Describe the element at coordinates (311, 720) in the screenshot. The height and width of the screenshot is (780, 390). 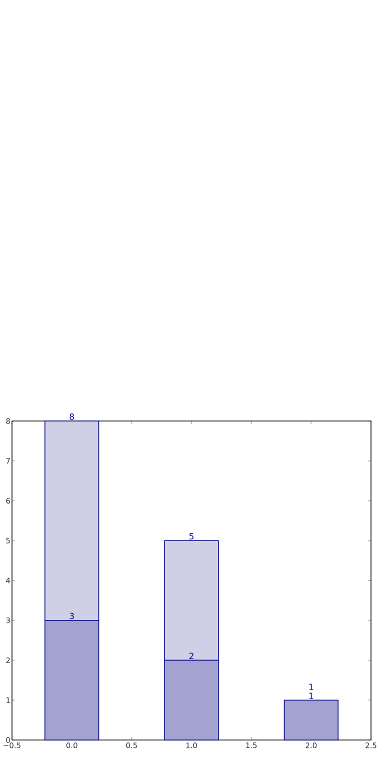
I see `bar` at that location.